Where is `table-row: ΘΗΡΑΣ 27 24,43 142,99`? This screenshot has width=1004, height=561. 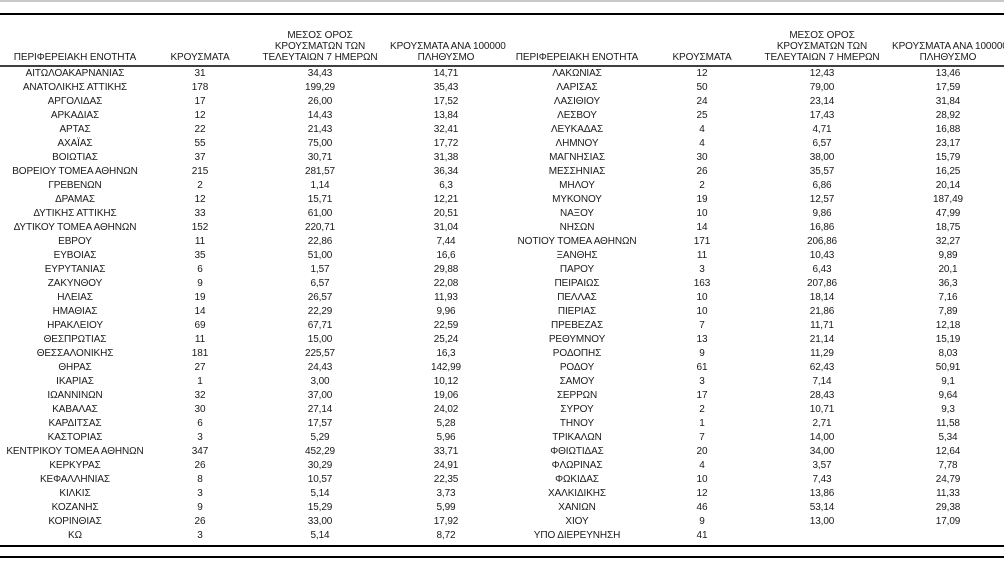 table-row: ΘΗΡΑΣ 27 24,43 142,99 is located at coordinates (251, 368).